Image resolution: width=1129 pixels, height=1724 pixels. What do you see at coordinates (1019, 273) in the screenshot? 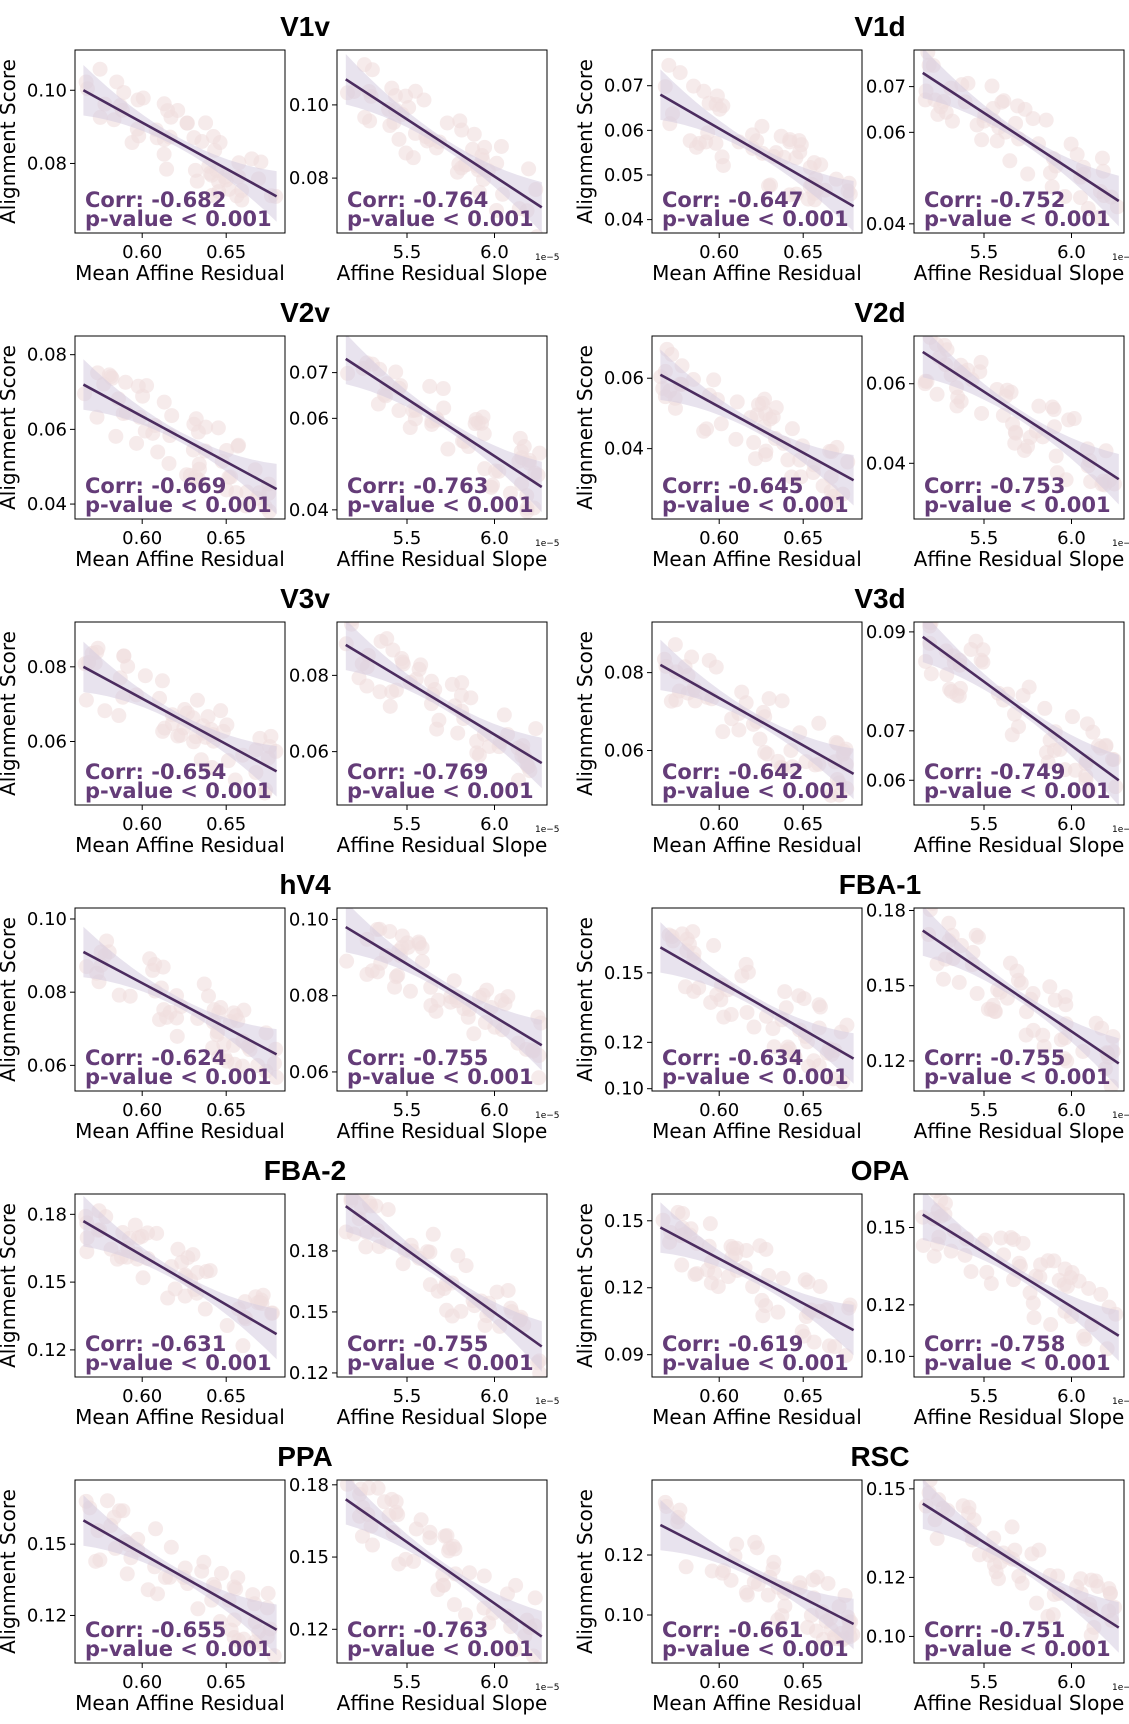
I see `x-axis-label: Affine Residual Slope` at bounding box center [1019, 273].